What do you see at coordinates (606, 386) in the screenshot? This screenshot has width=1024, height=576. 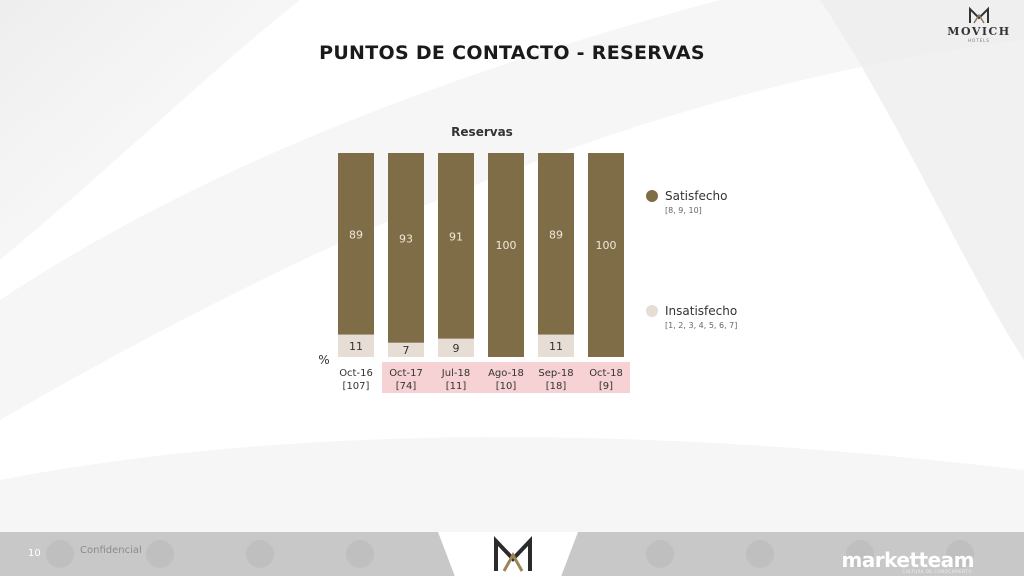 I see `sample-size-Oct-18: [9]` at bounding box center [606, 386].